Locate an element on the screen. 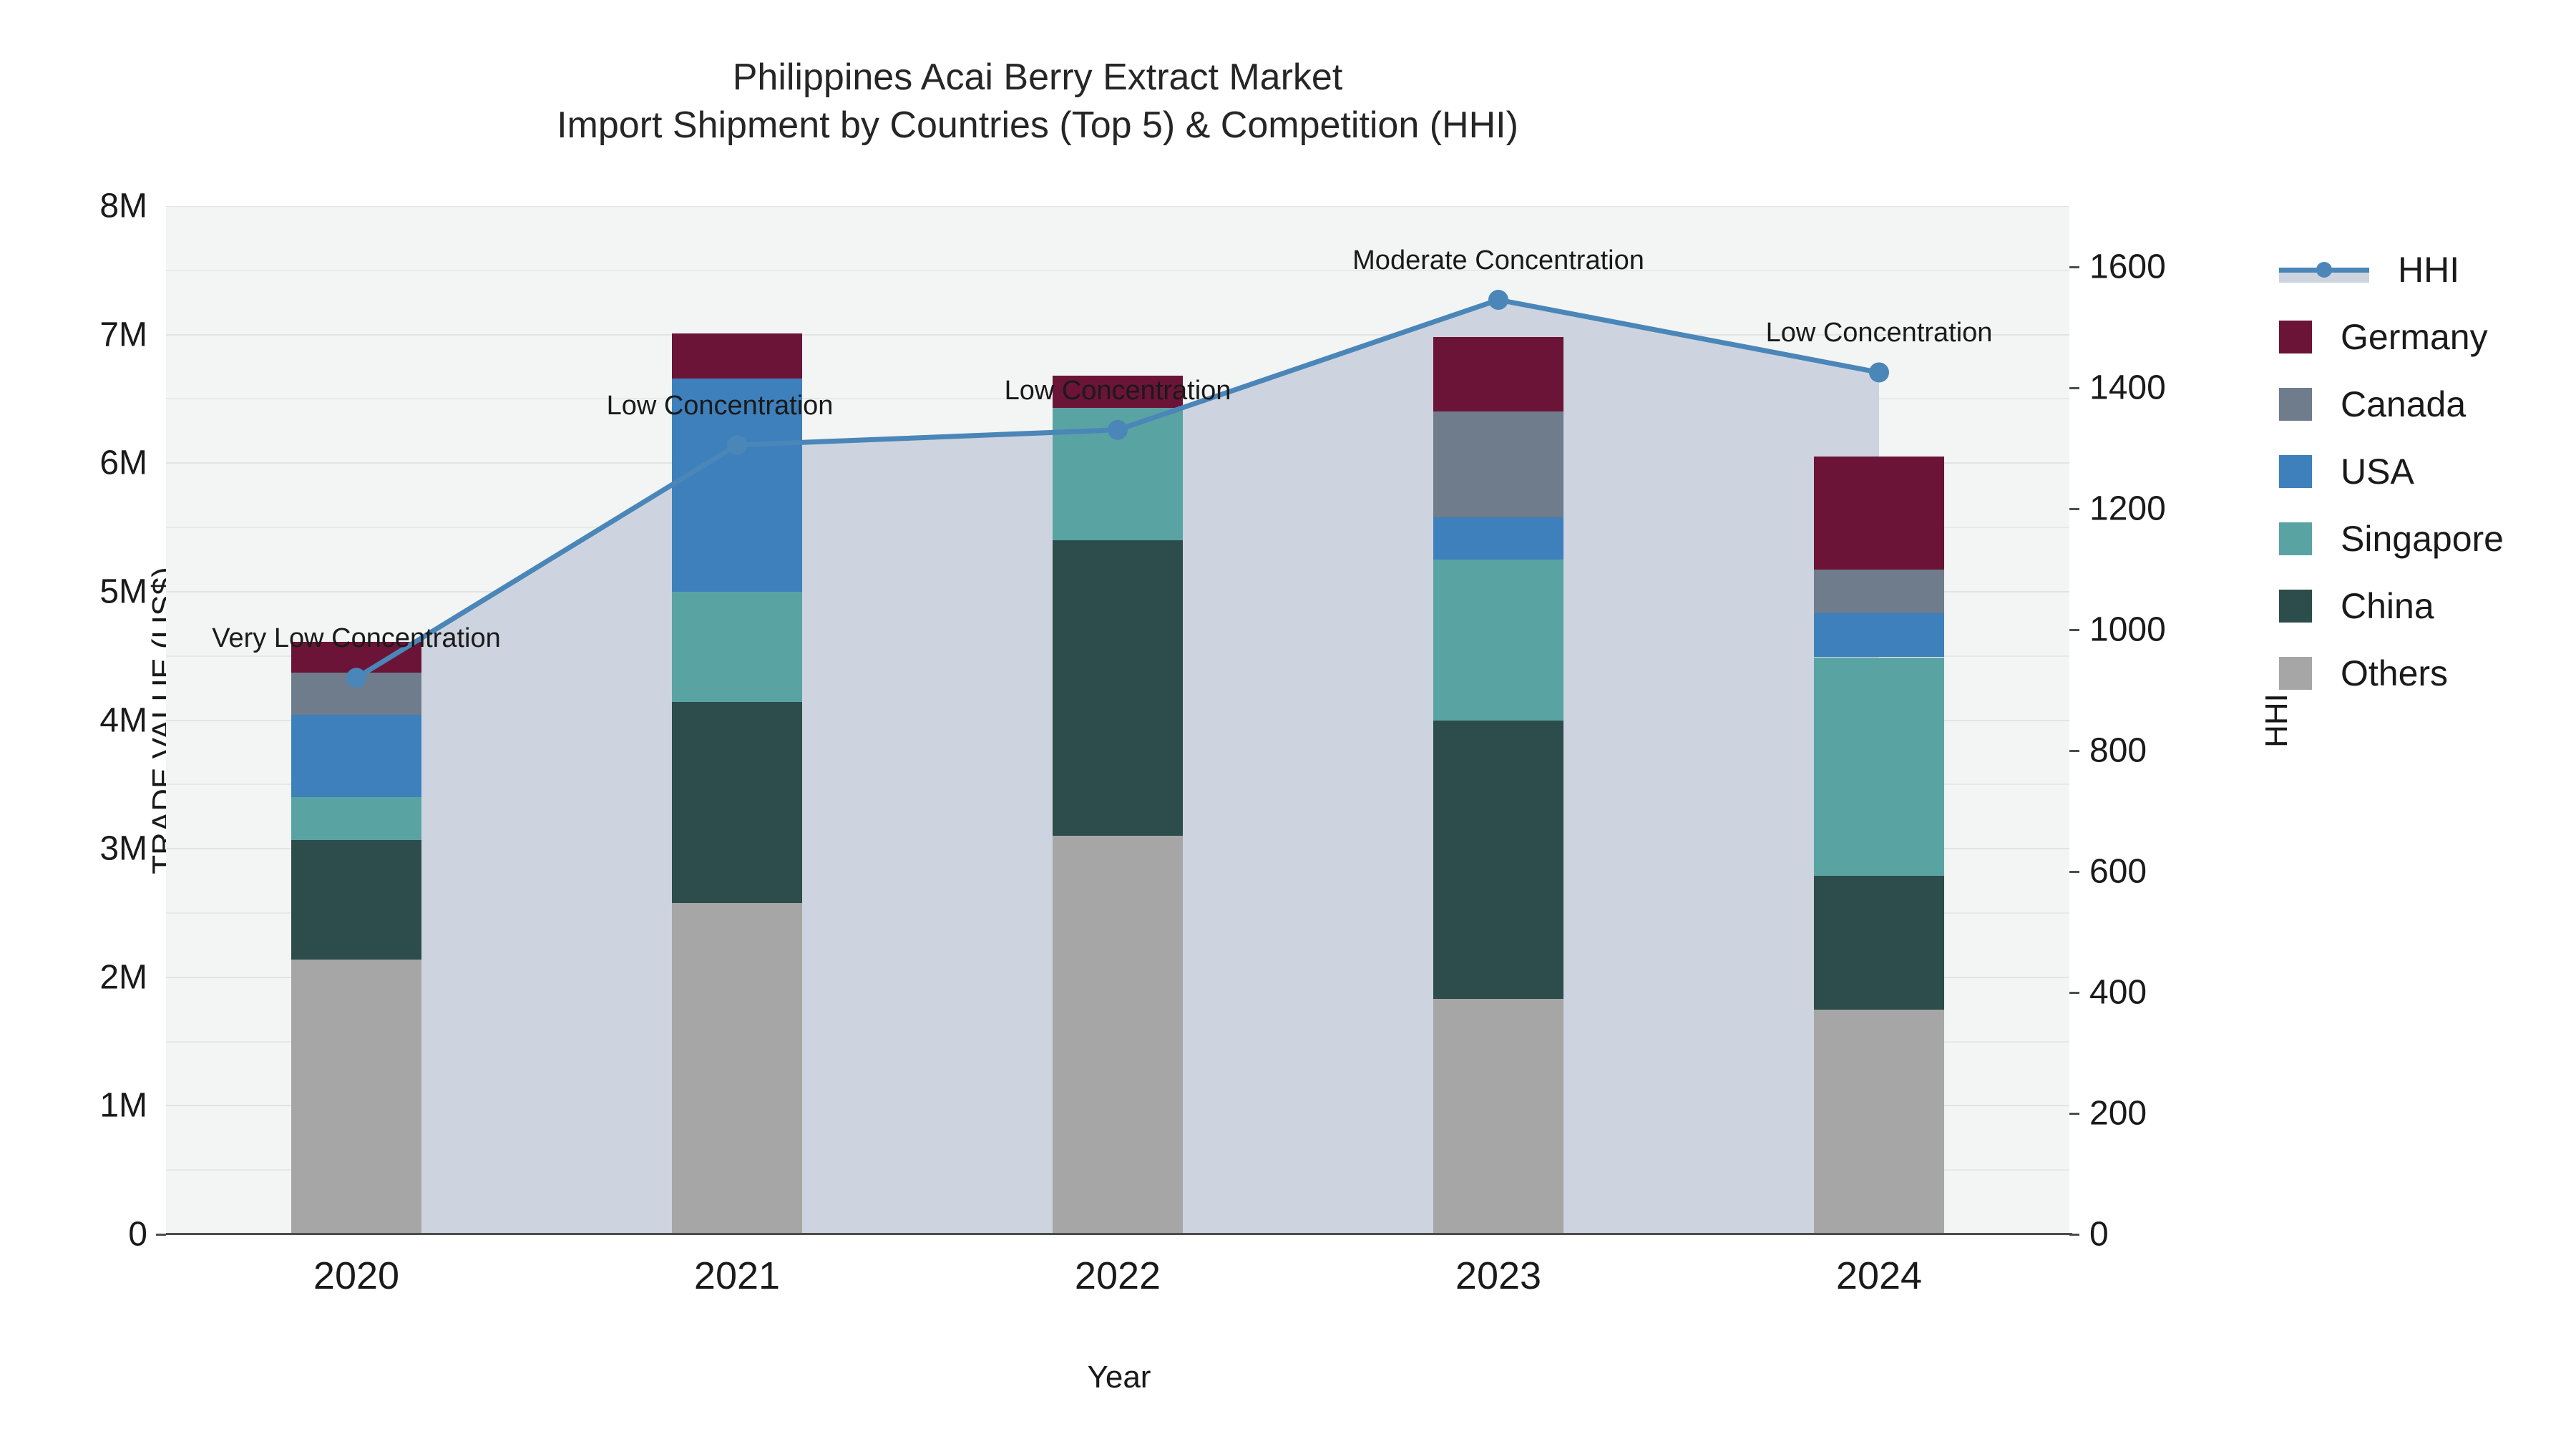  chart-title-line1: Philippines Acai Berry Extract Market is located at coordinates (1037, 77).